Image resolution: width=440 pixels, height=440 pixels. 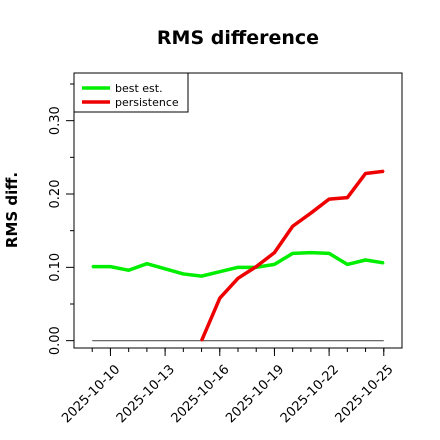 What do you see at coordinates (55, 120) in the screenshot?
I see `y-tick-label: 0.30` at bounding box center [55, 120].